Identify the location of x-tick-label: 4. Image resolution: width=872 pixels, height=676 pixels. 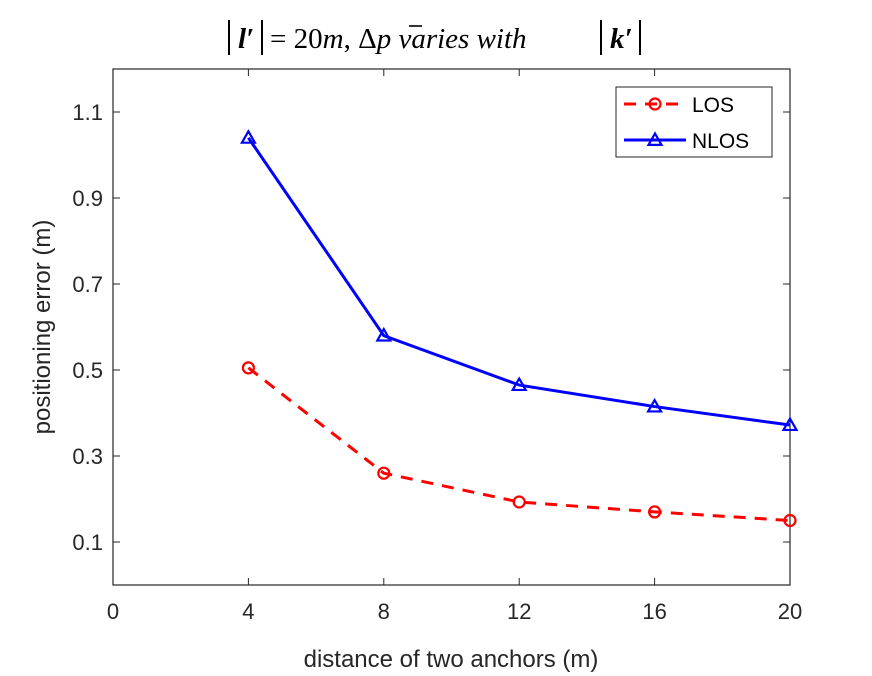
(248, 611).